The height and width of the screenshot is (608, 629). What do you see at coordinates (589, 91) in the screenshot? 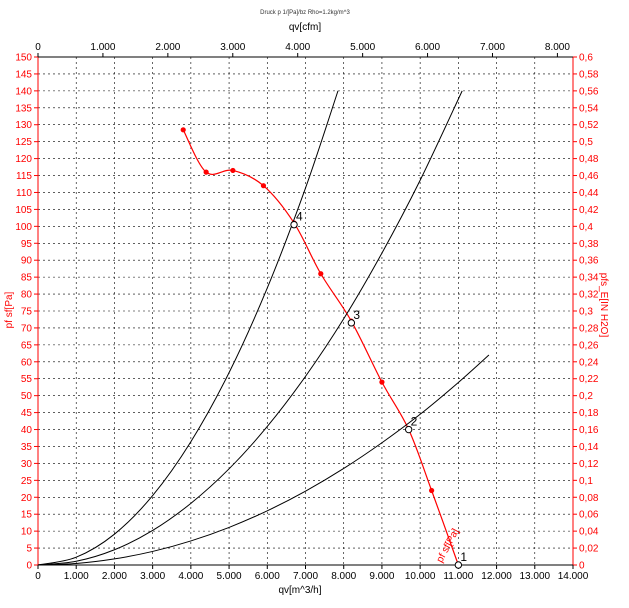
I see `y-right-tick-label: 0,56` at bounding box center [589, 91].